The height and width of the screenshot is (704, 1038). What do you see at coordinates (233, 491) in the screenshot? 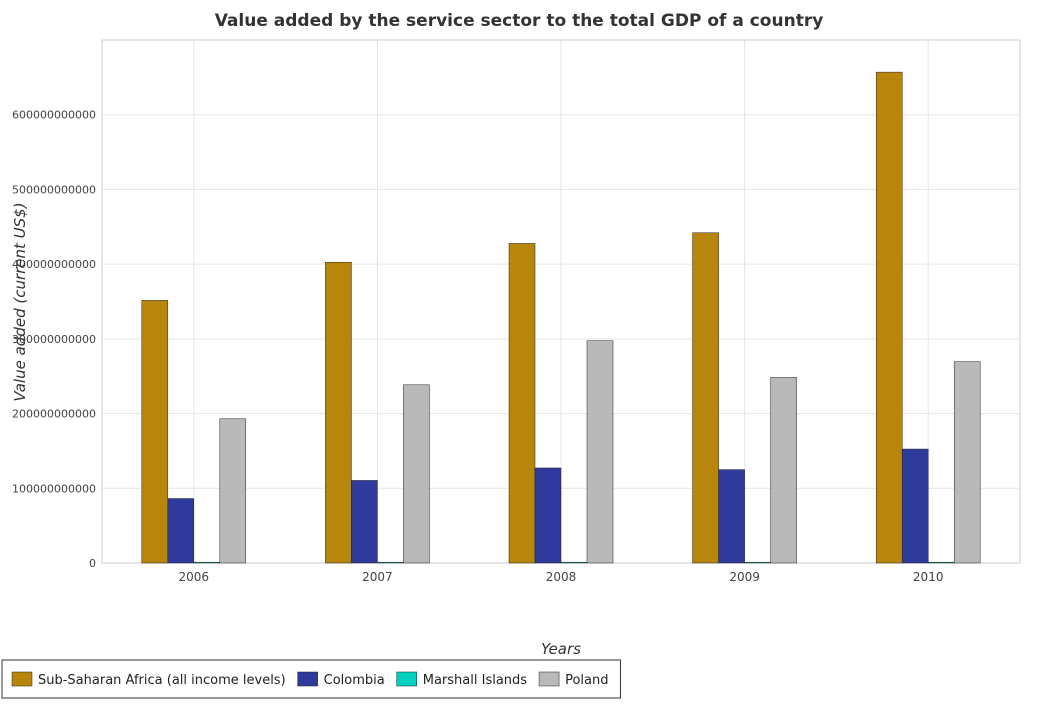
I see `bar-poland-2006` at bounding box center [233, 491].